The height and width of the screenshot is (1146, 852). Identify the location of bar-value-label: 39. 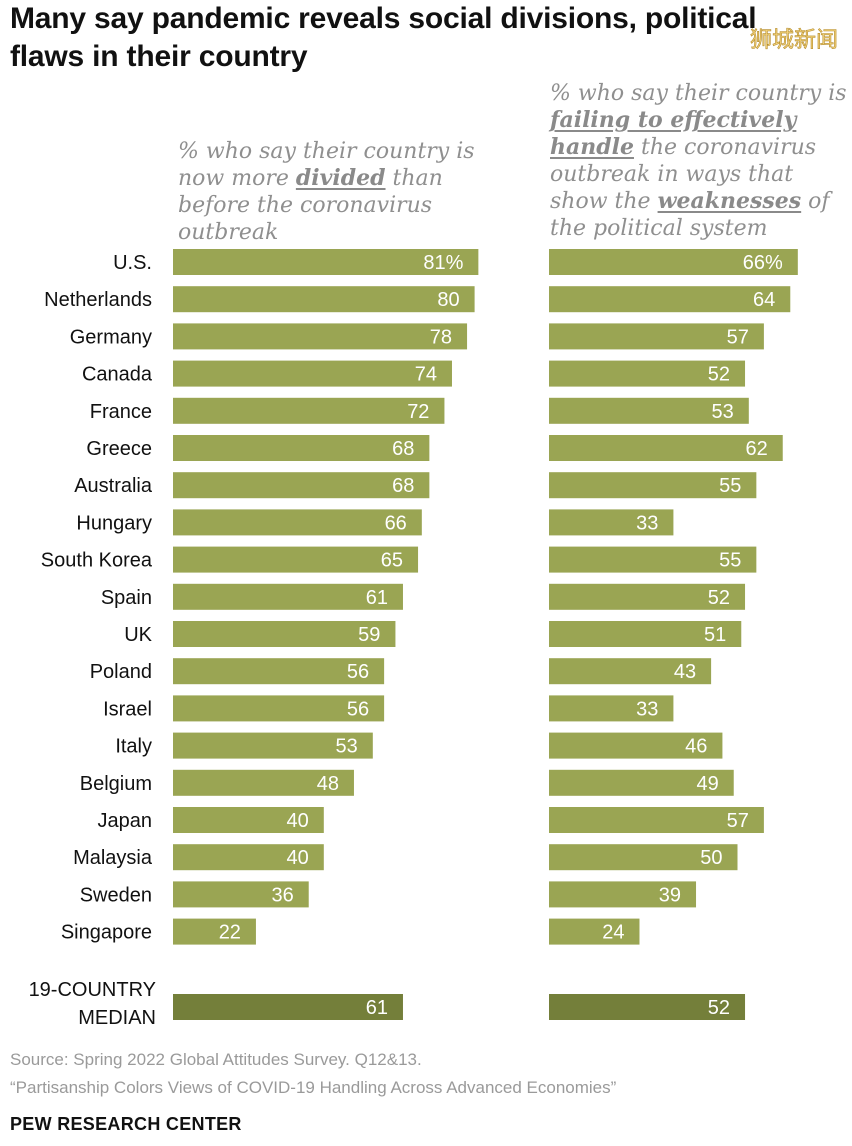
(670, 895).